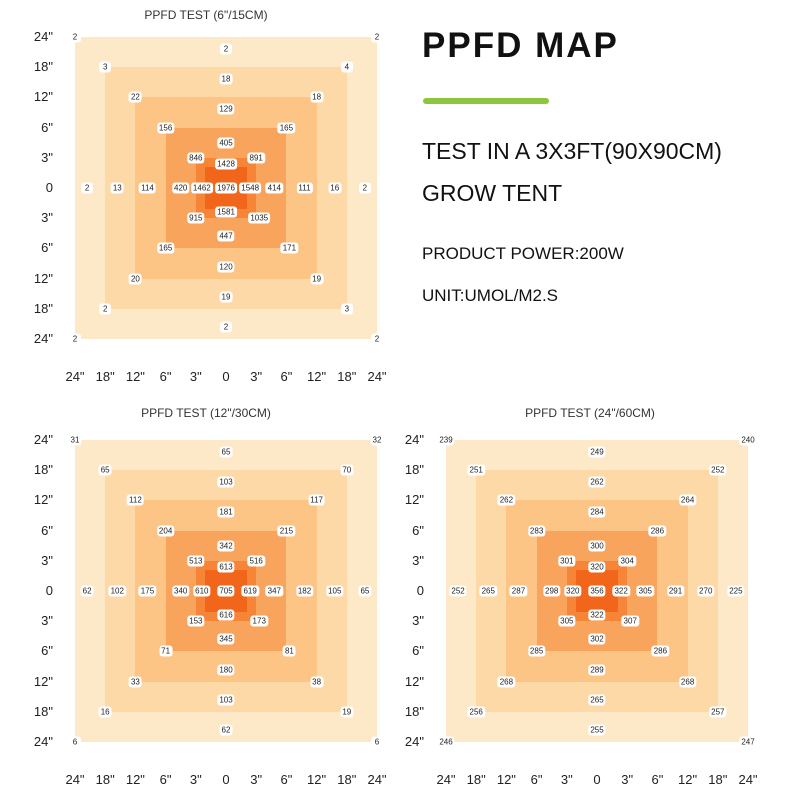  I want to click on y-tick-label: 0, so click(420, 590).